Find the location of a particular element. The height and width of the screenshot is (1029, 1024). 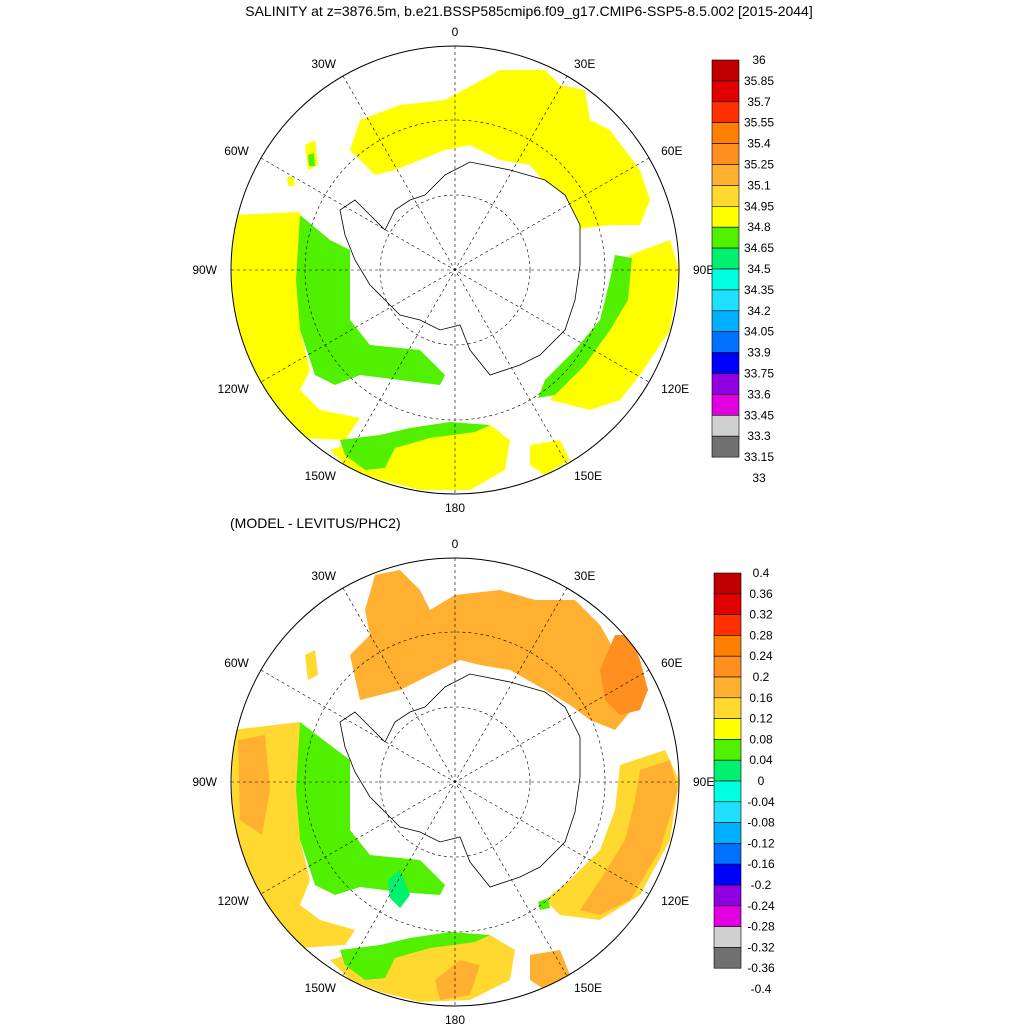

colorbar-label: 0.12 is located at coordinates (761, 719).